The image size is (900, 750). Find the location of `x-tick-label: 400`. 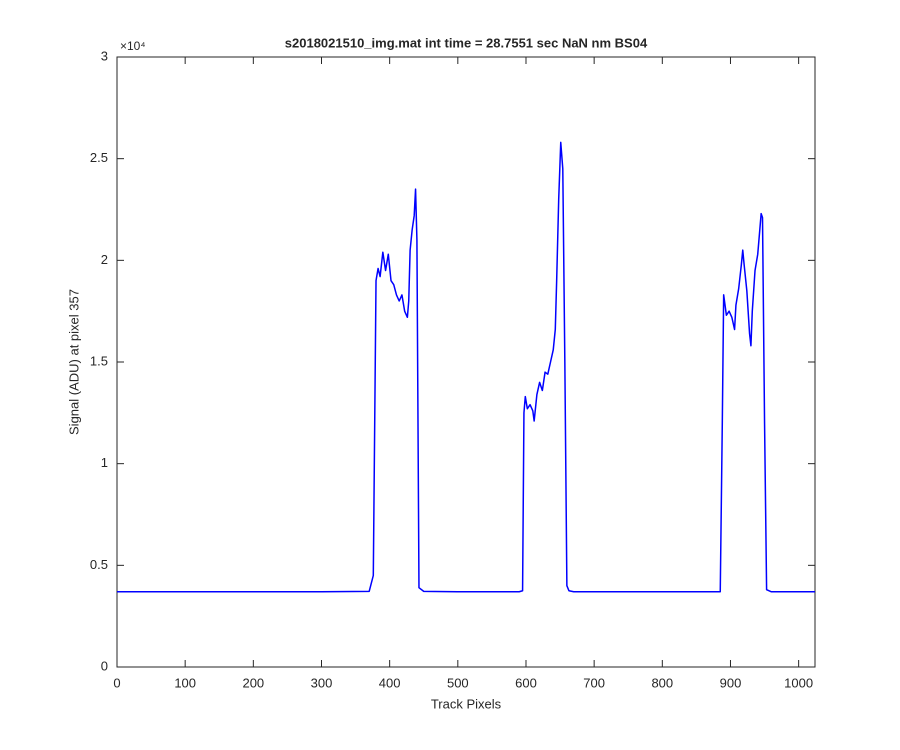

x-tick-label: 400 is located at coordinates (390, 682).